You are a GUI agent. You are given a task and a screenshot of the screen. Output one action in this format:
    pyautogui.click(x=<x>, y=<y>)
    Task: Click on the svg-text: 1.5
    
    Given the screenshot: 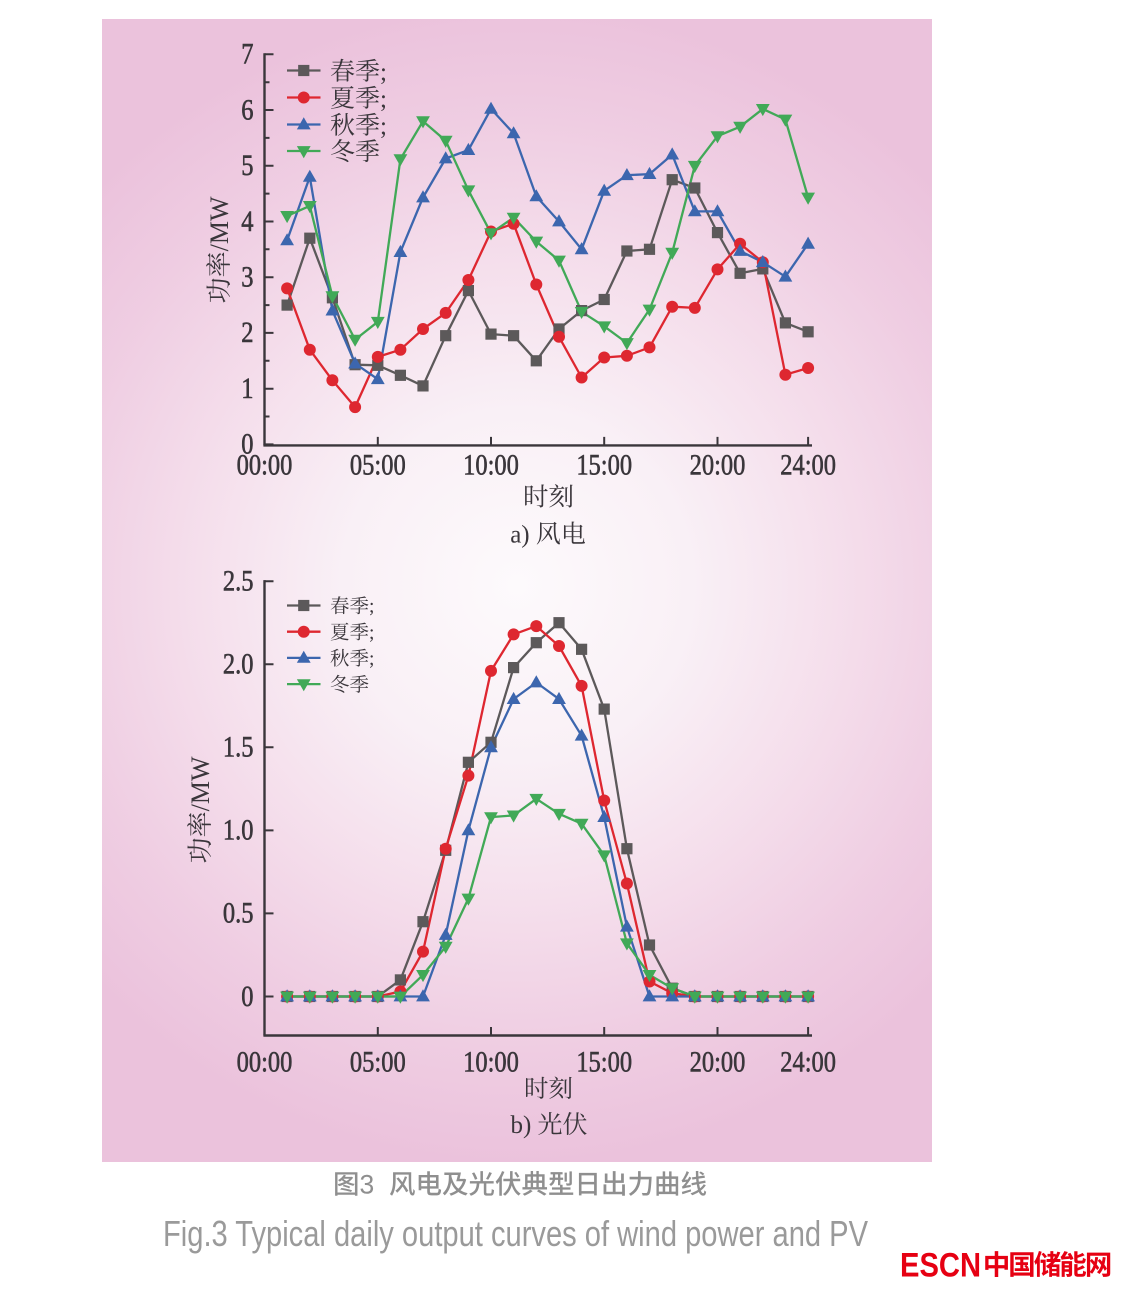 What is the action you would take?
    pyautogui.click(x=238, y=747)
    